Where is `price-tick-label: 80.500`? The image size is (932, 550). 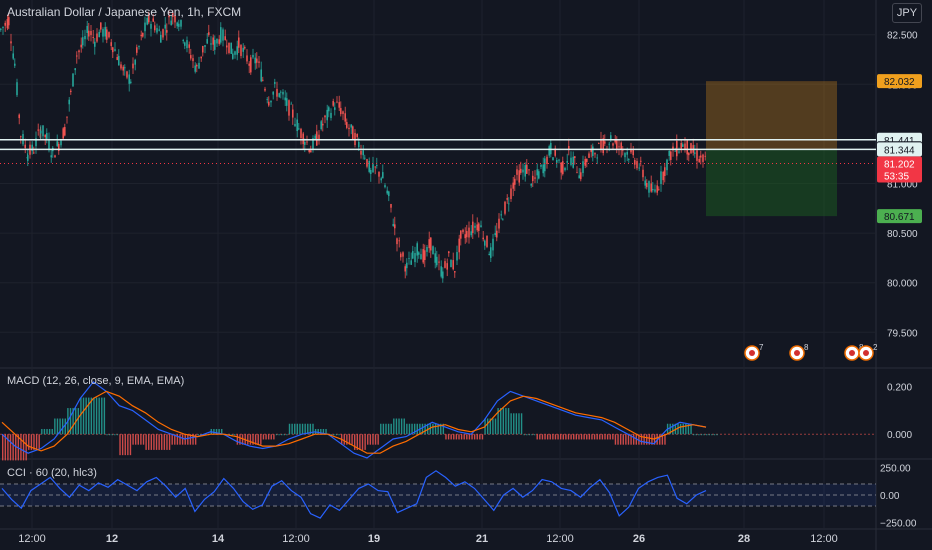
price-tick-label: 80.500 is located at coordinates (902, 234).